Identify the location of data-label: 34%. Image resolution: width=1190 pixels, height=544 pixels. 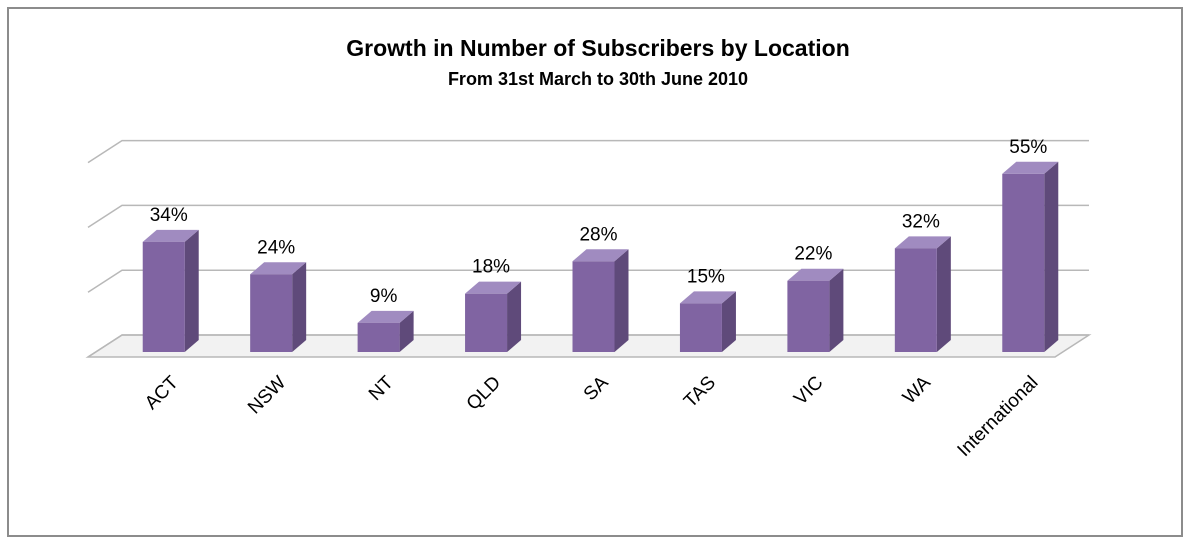
(169, 215).